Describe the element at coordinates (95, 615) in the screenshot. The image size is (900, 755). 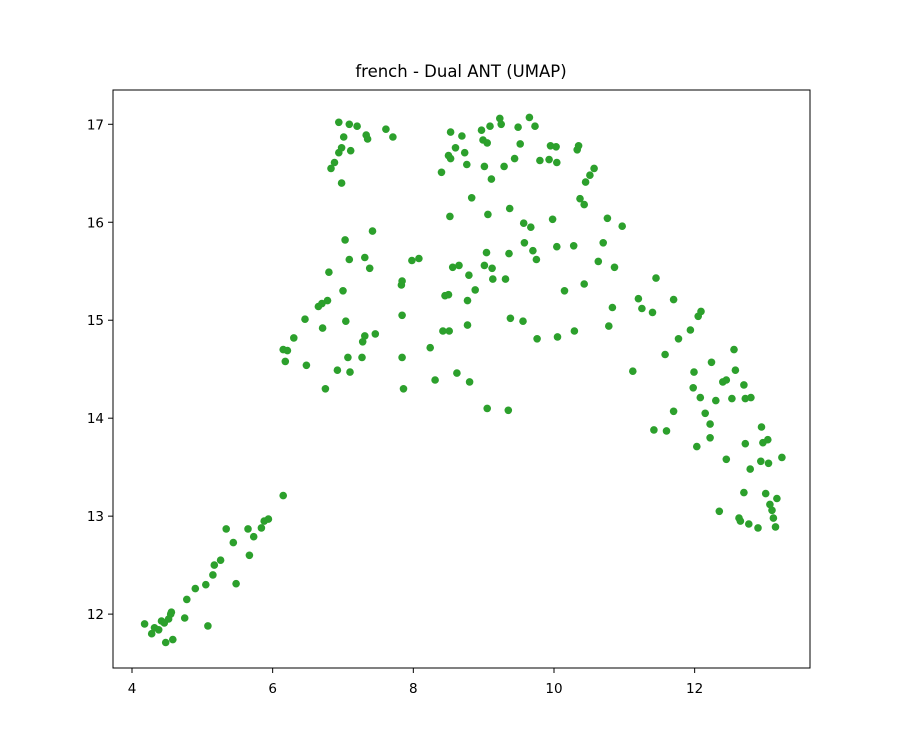
I see `y-tick-label: 12` at that location.